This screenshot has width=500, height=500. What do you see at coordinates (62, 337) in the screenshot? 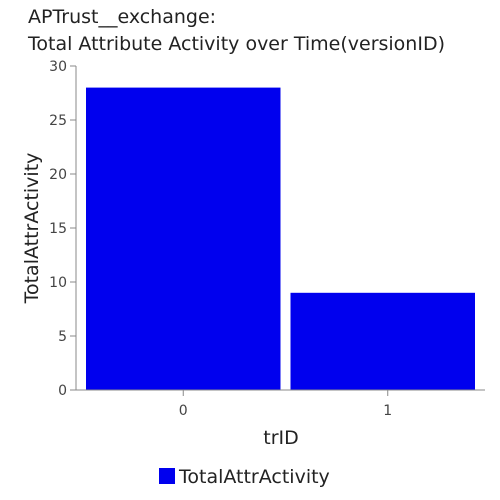
I see `y-tick-label-5: 5` at bounding box center [62, 337].